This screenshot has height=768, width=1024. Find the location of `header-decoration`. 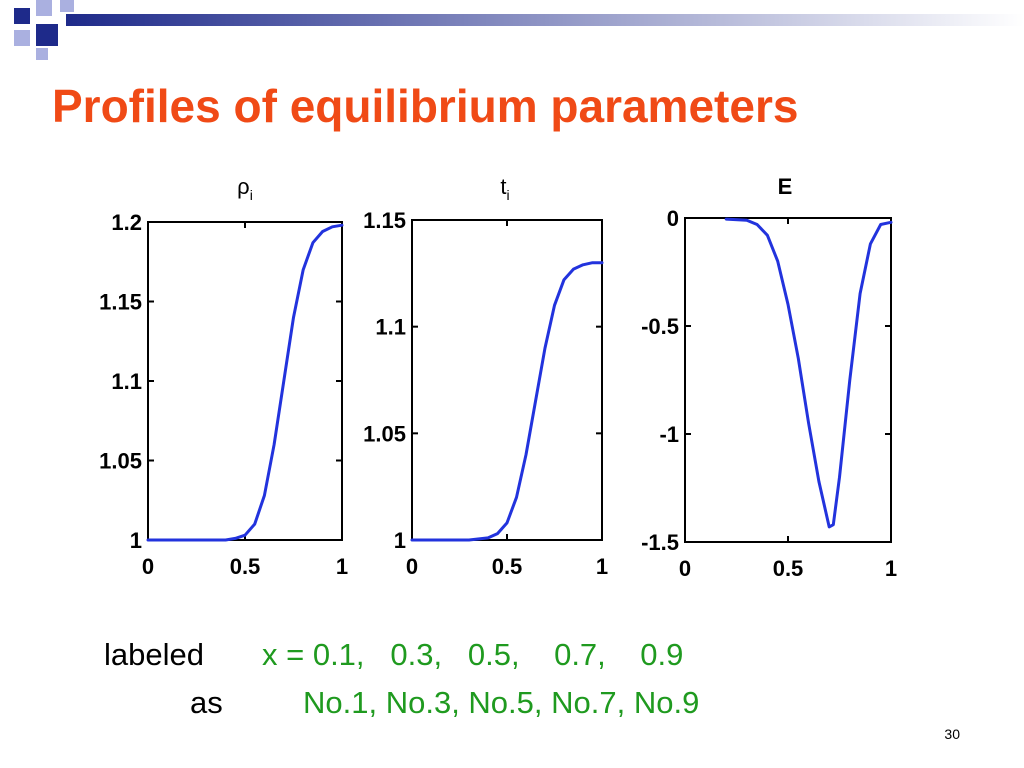

header-decoration is located at coordinates (519, 30).